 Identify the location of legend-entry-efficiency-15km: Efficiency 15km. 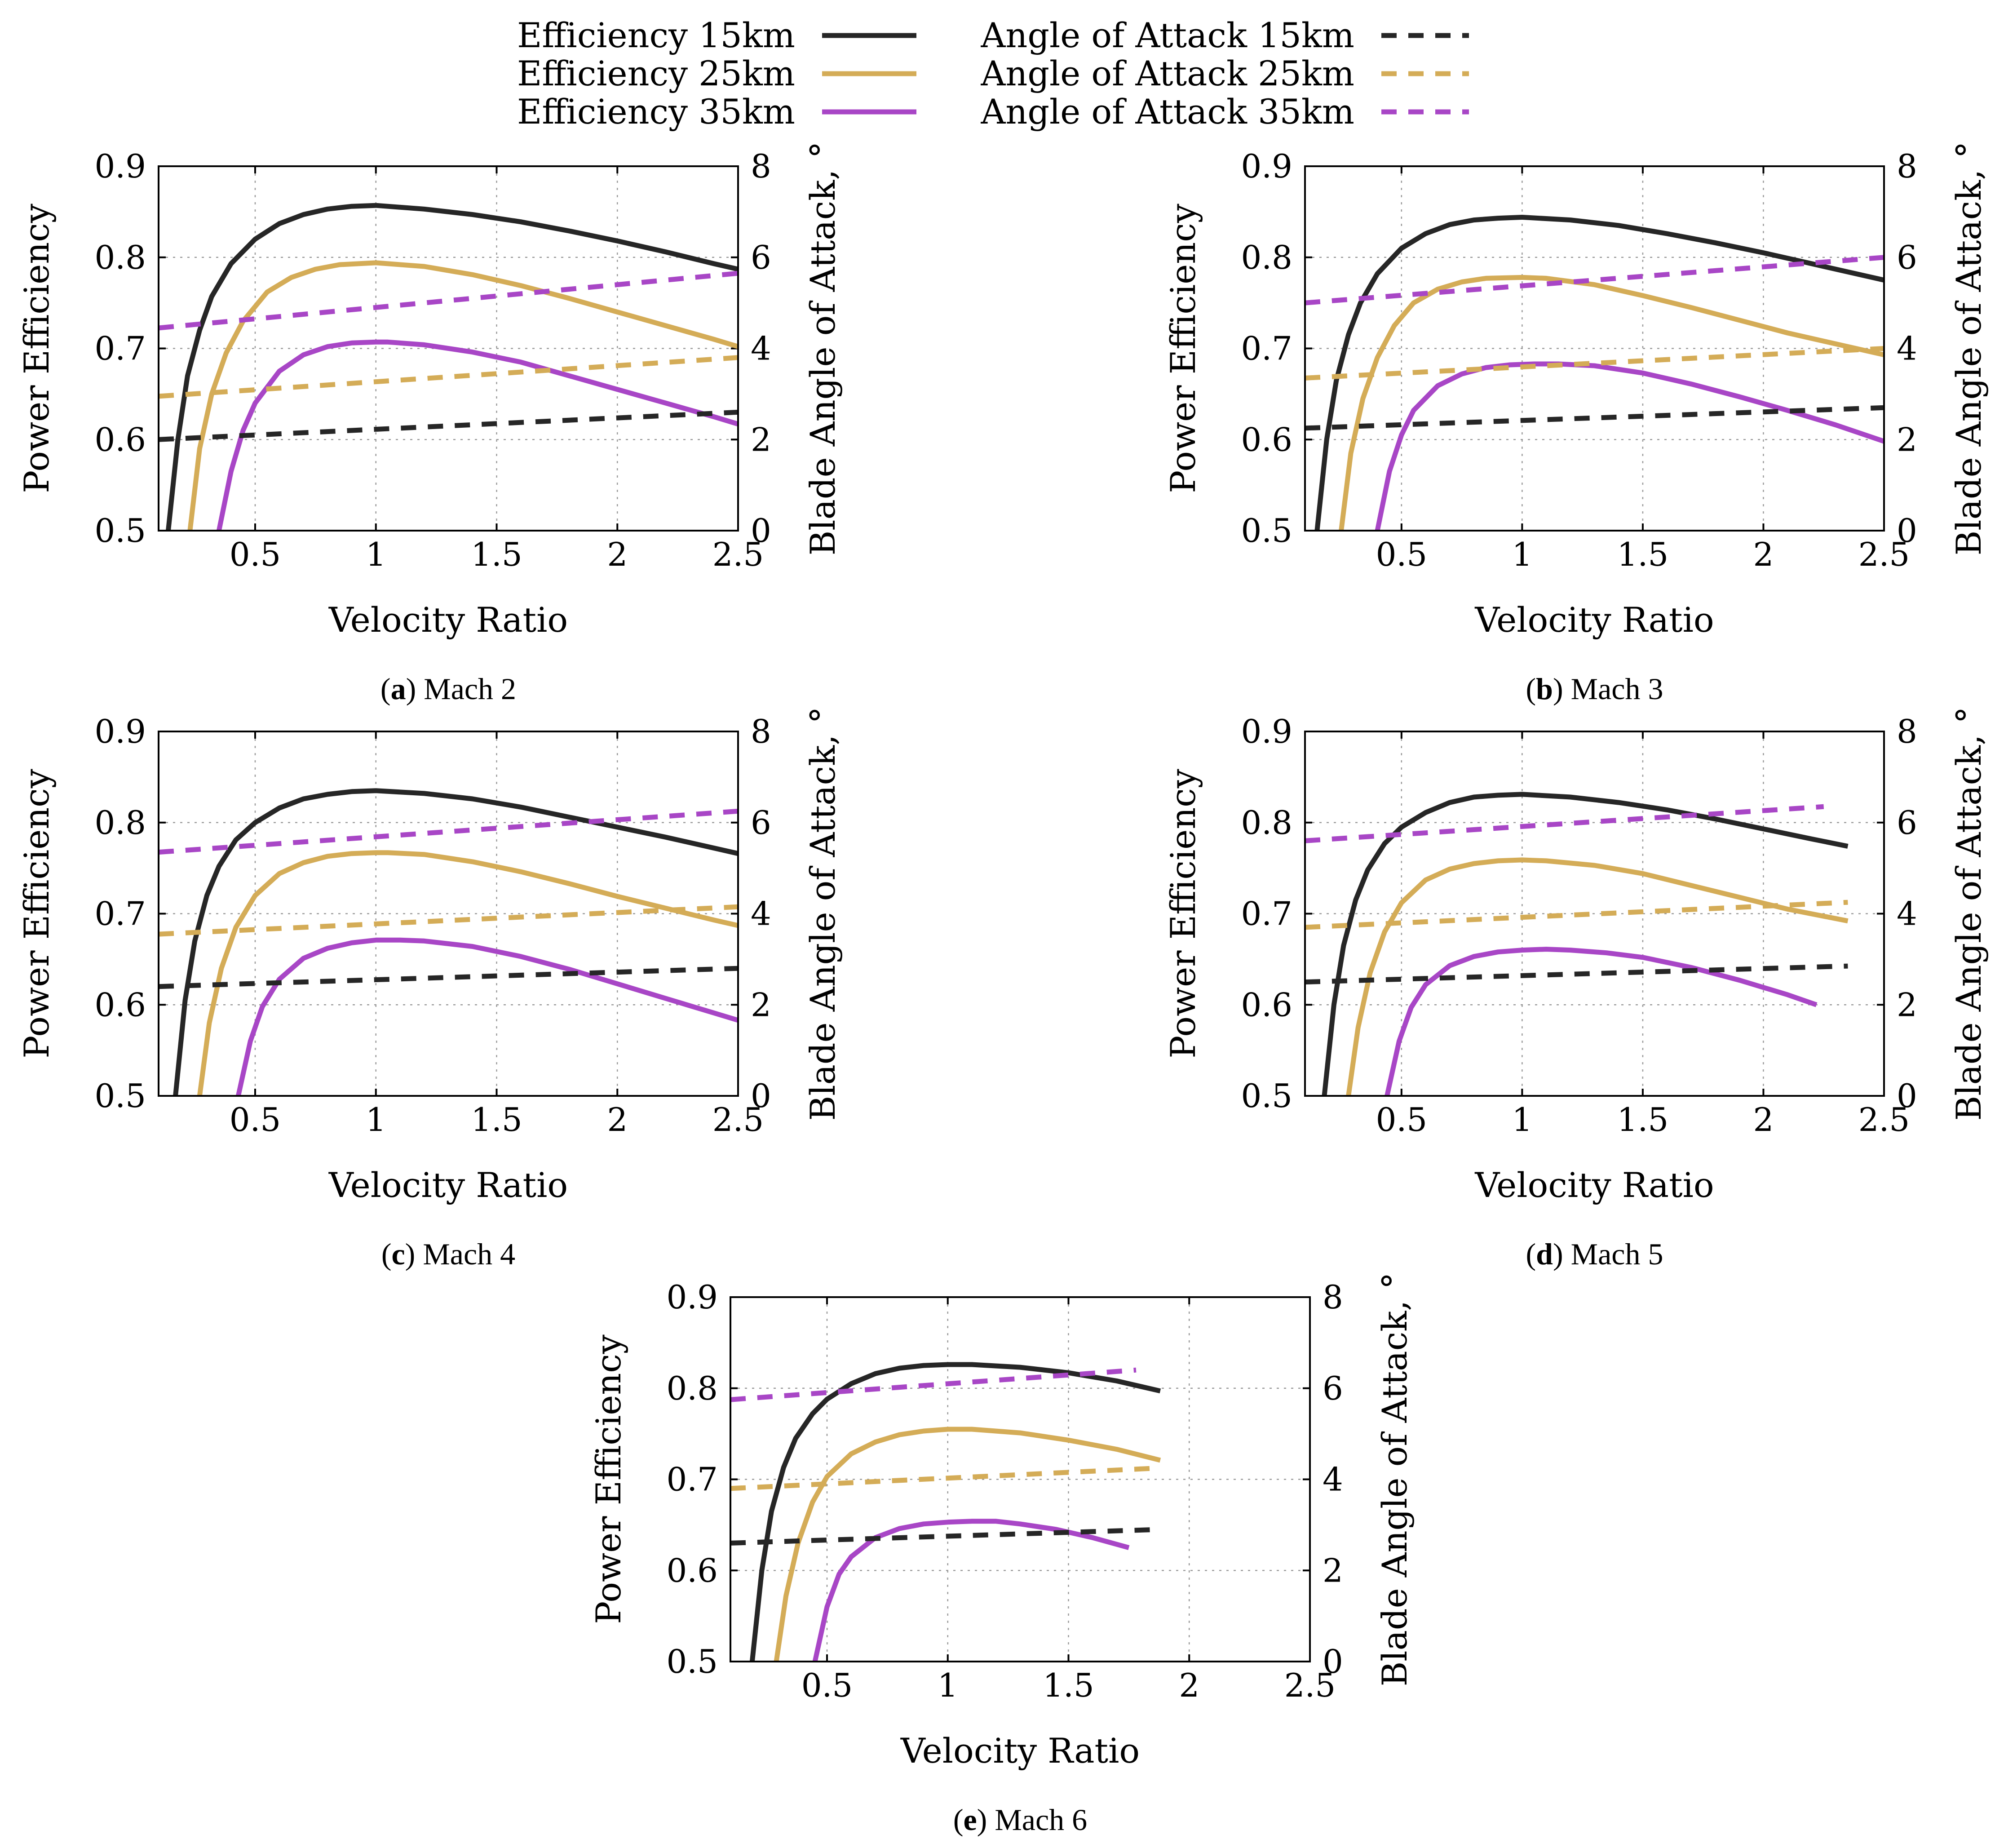
(717, 35).